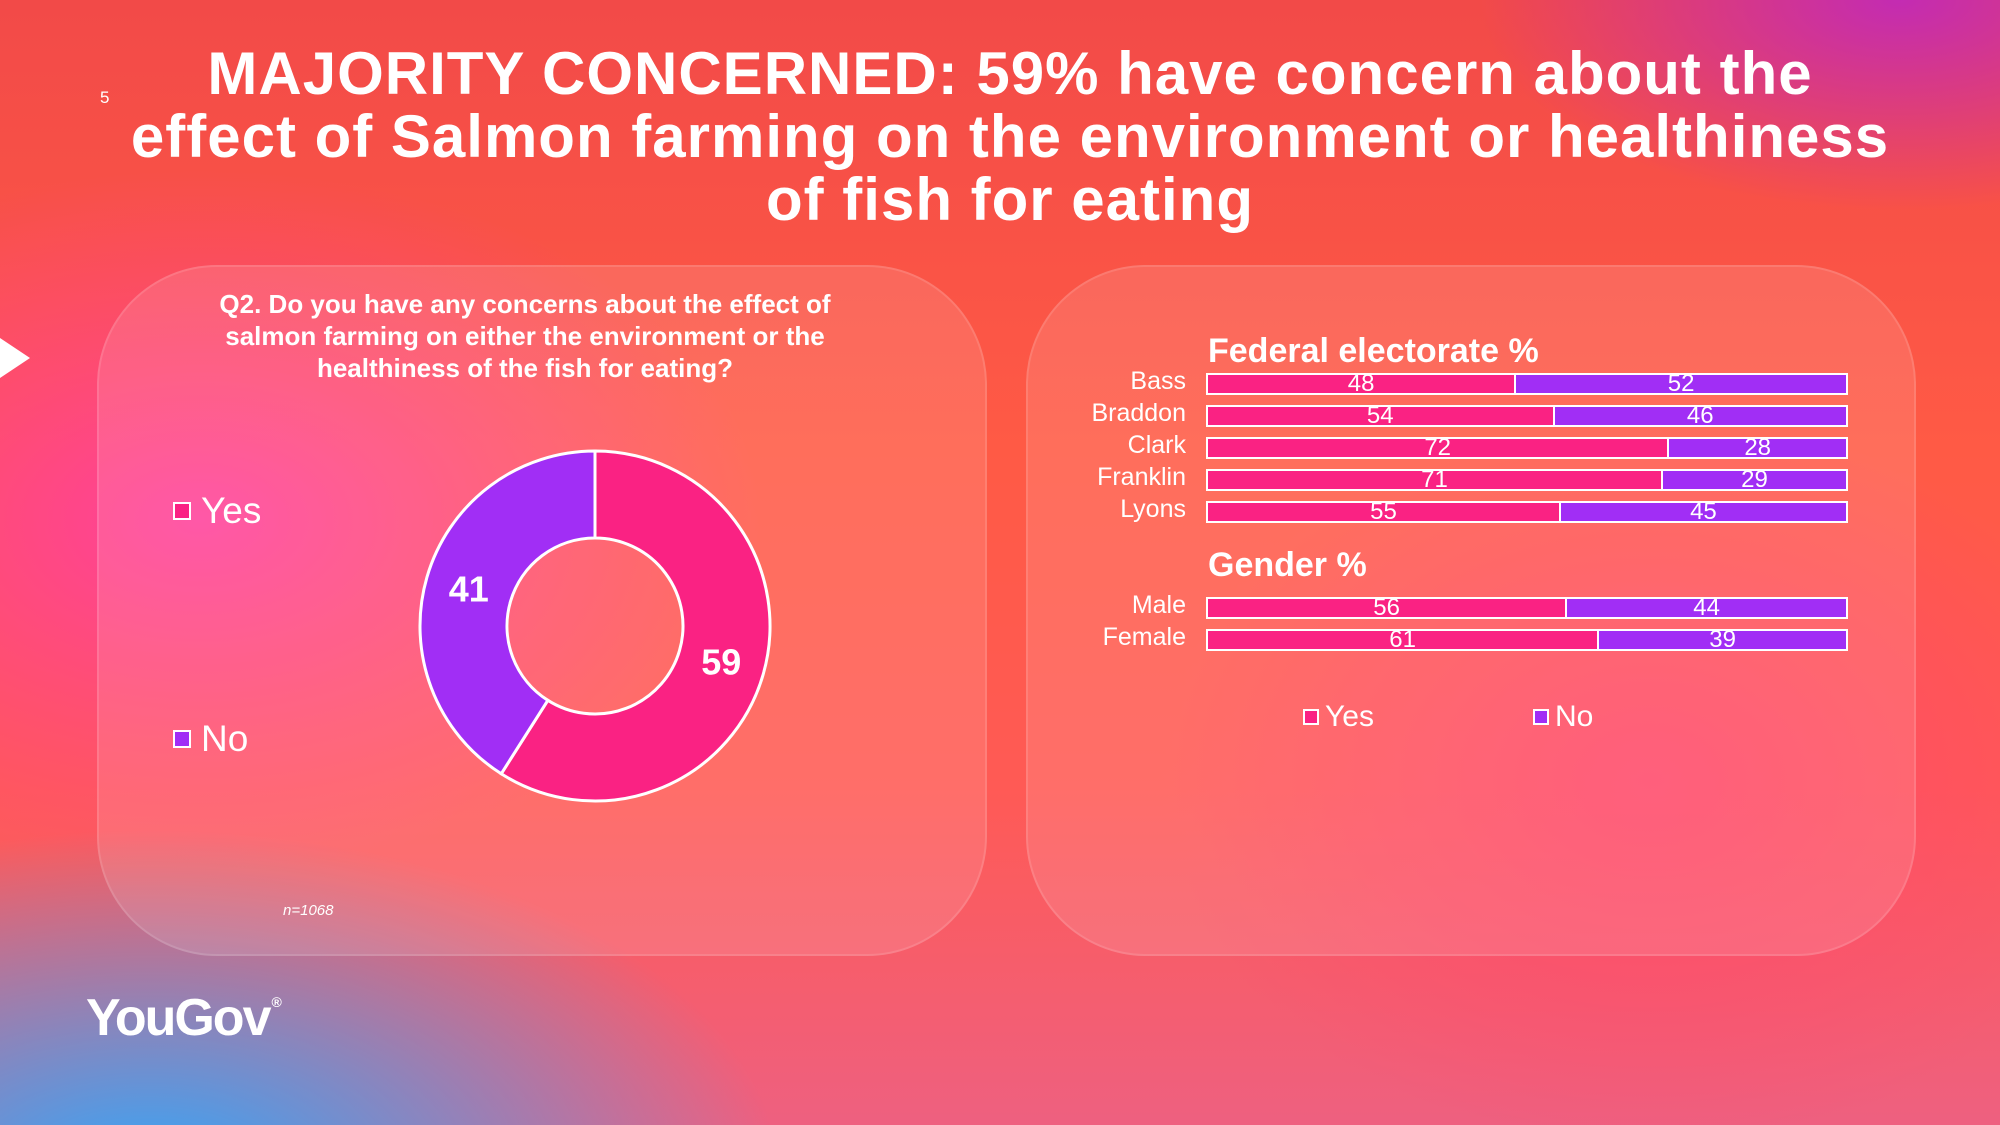 This screenshot has width=2000, height=1125. I want to click on bar-legend-yes-label: Yes, so click(1349, 716).